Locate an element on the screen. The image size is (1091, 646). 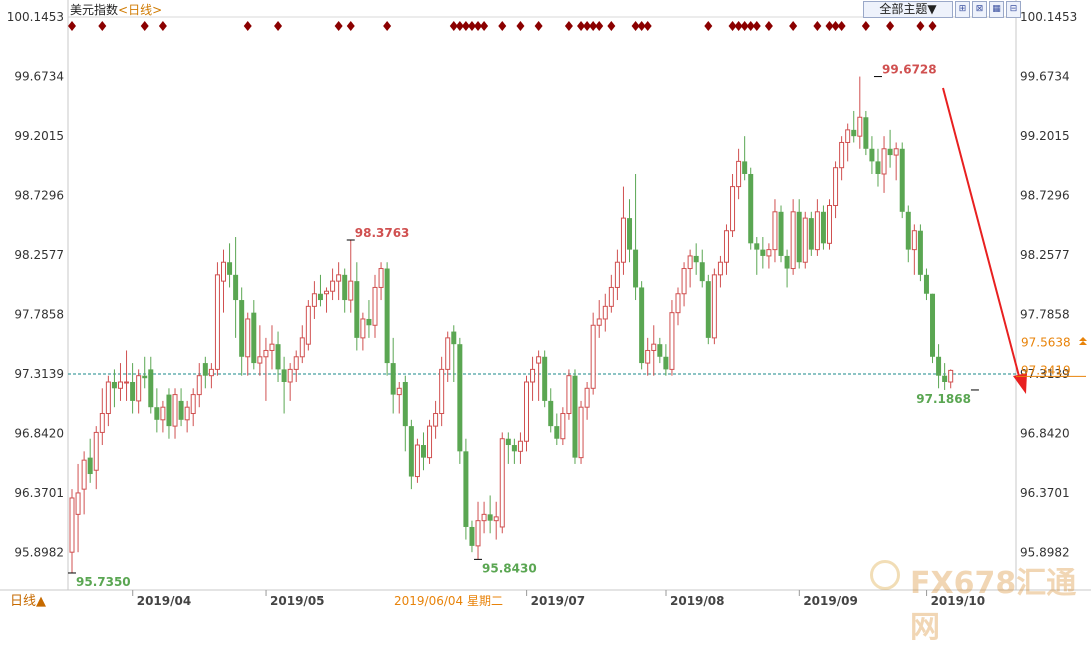
x-tick-label: 2019/10 is located at coordinates (958, 601).